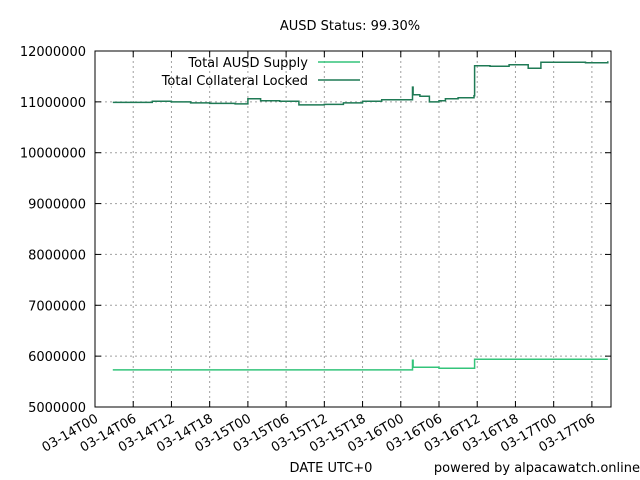 This screenshot has height=480, width=640. I want to click on y-tick-label: 12000000, so click(53, 52).